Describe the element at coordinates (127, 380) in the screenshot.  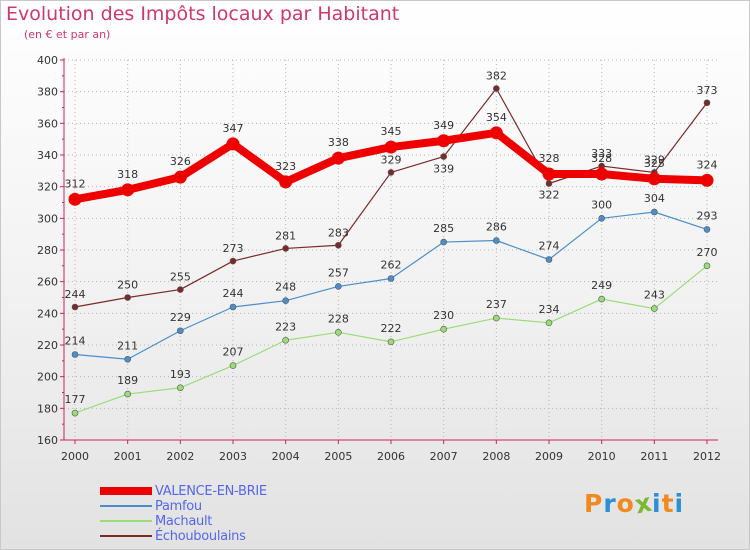
I see `data-label: 189` at that location.